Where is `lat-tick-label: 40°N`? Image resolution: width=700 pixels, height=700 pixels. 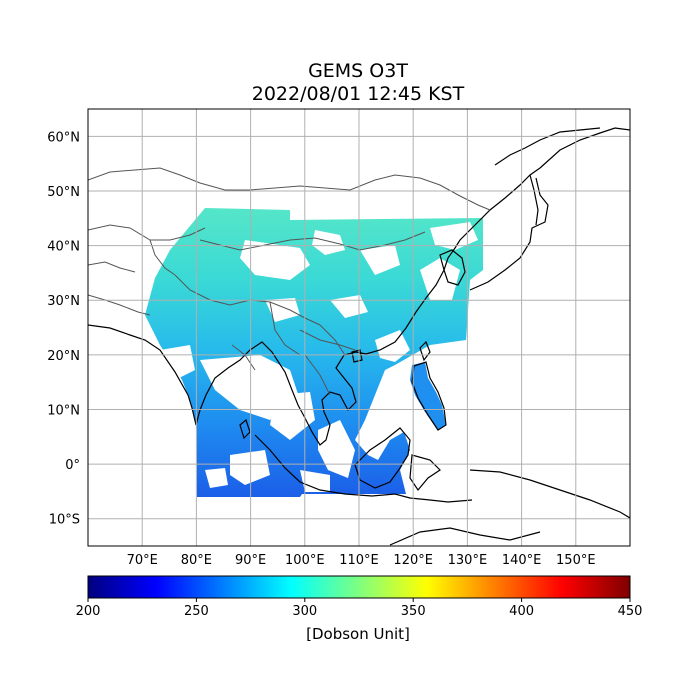 lat-tick-label: 40°N is located at coordinates (63, 247).